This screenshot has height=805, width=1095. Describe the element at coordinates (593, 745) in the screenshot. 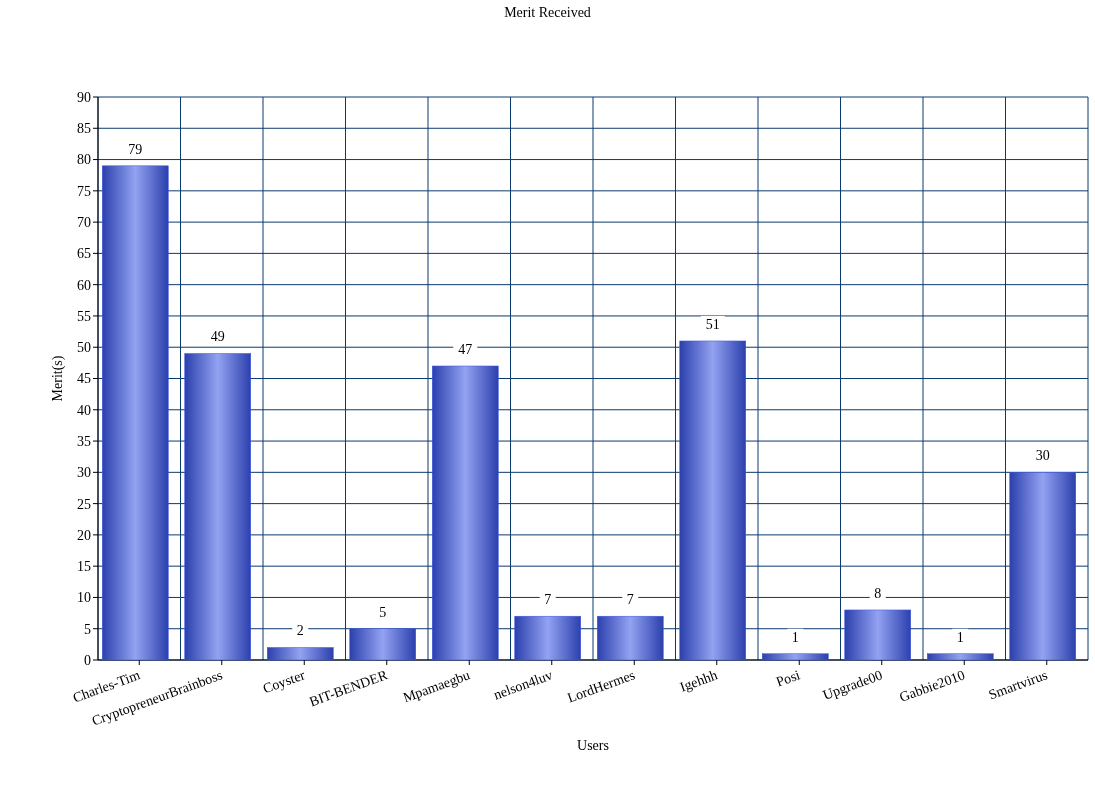

I see `x-axis-title: Users` at that location.